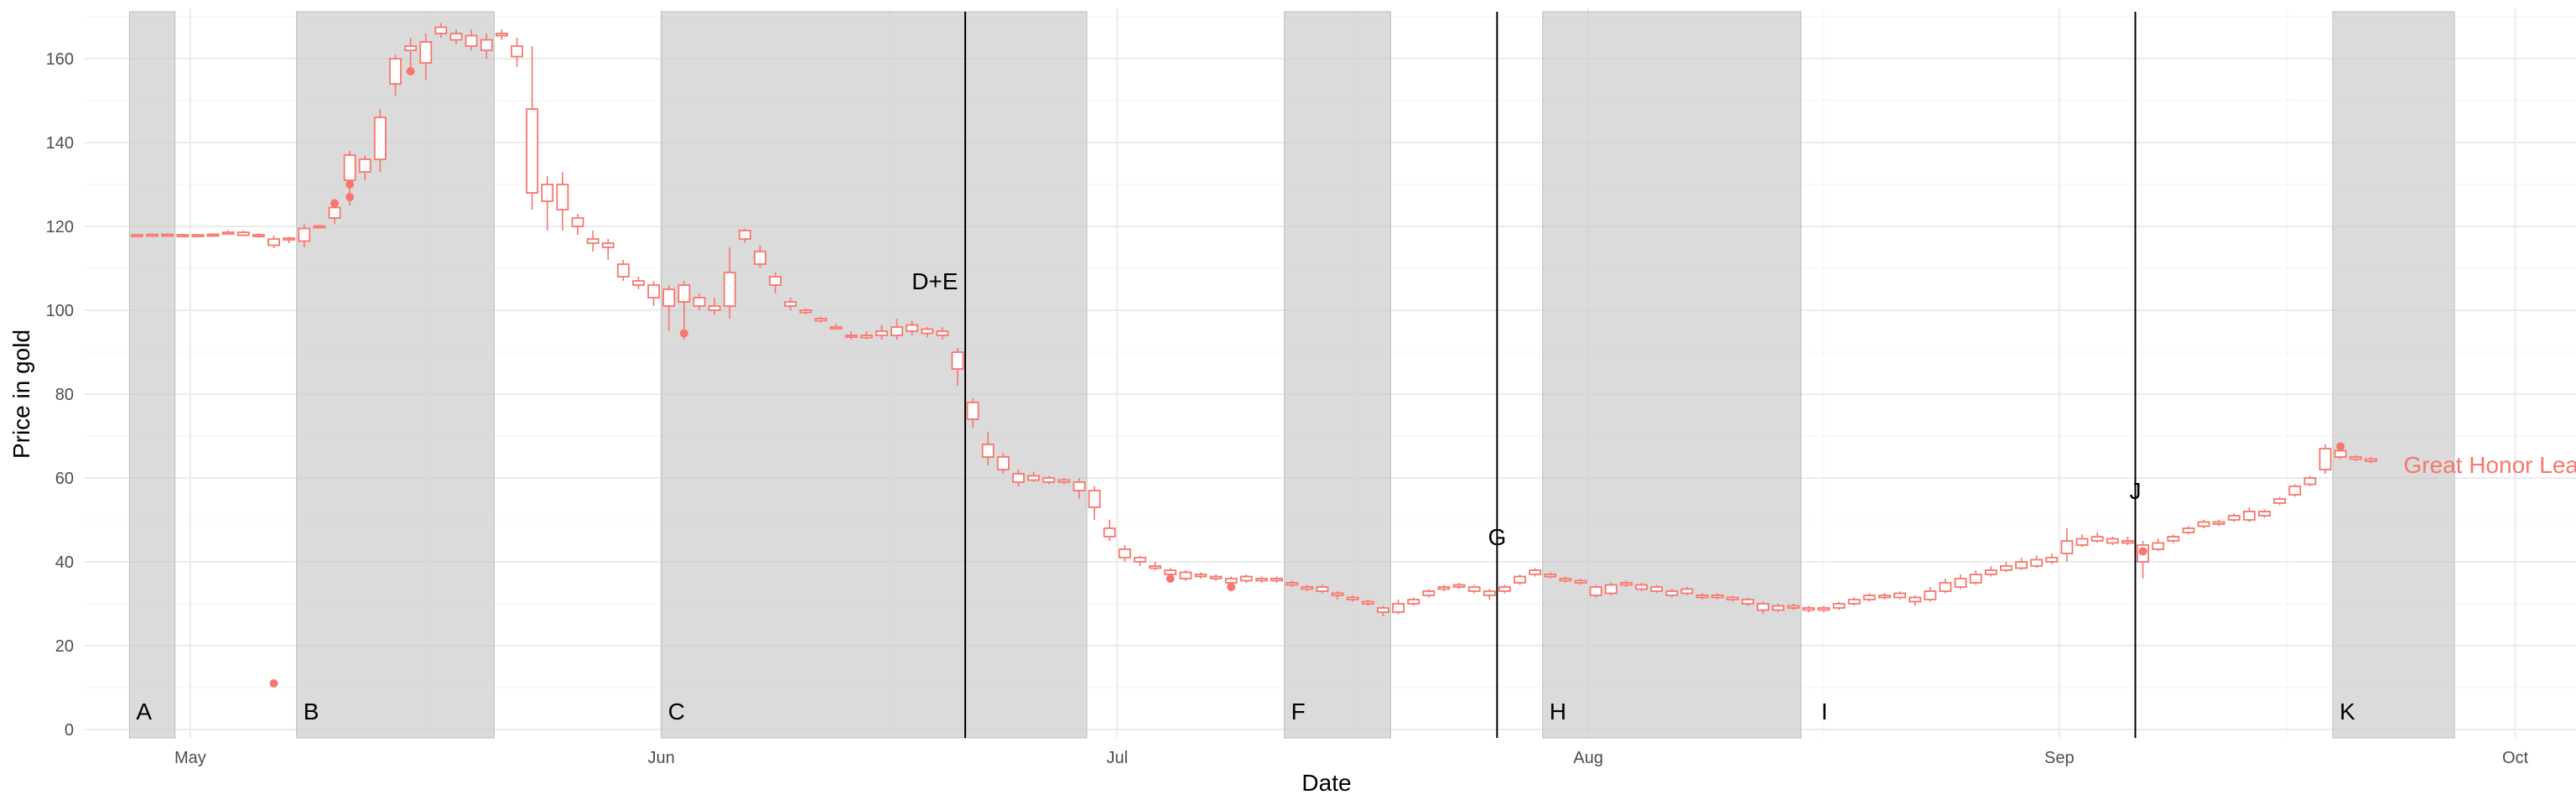  Describe the element at coordinates (1824, 711) in the screenshot. I see `period-label-i: I` at that location.